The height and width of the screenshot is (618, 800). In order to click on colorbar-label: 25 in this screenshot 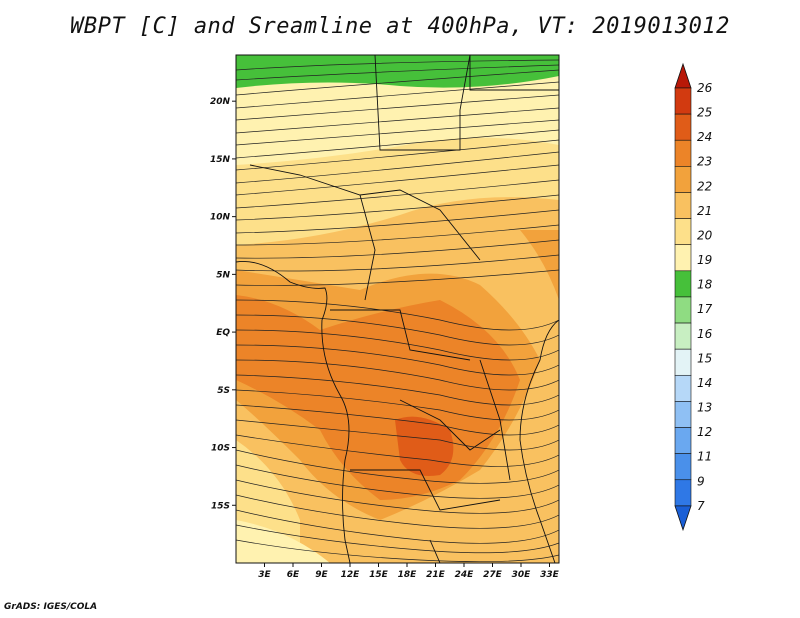, I will do `click(704, 113)`.